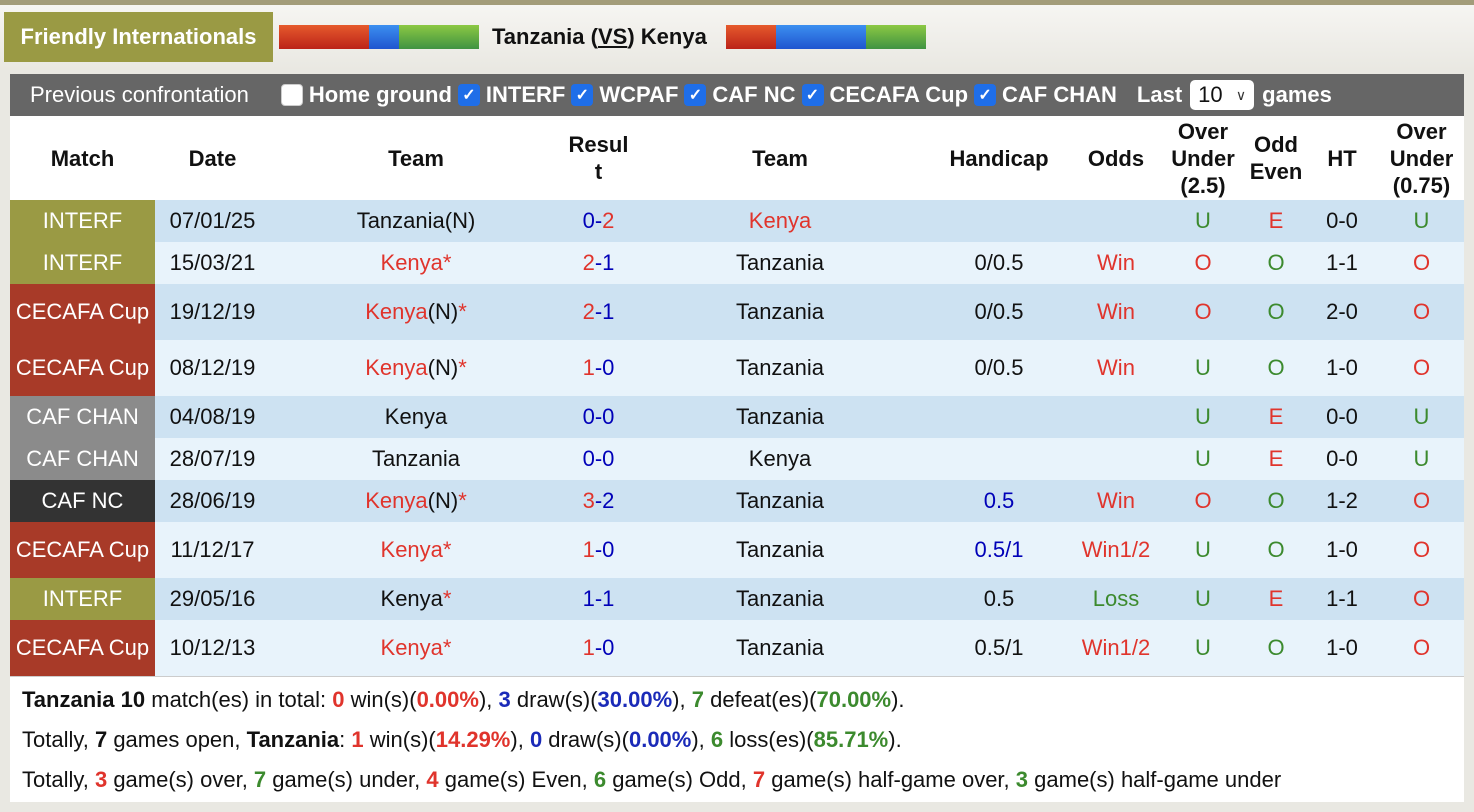 This screenshot has width=1474, height=812. I want to click on match-date: 07/01/25, so click(212, 221).